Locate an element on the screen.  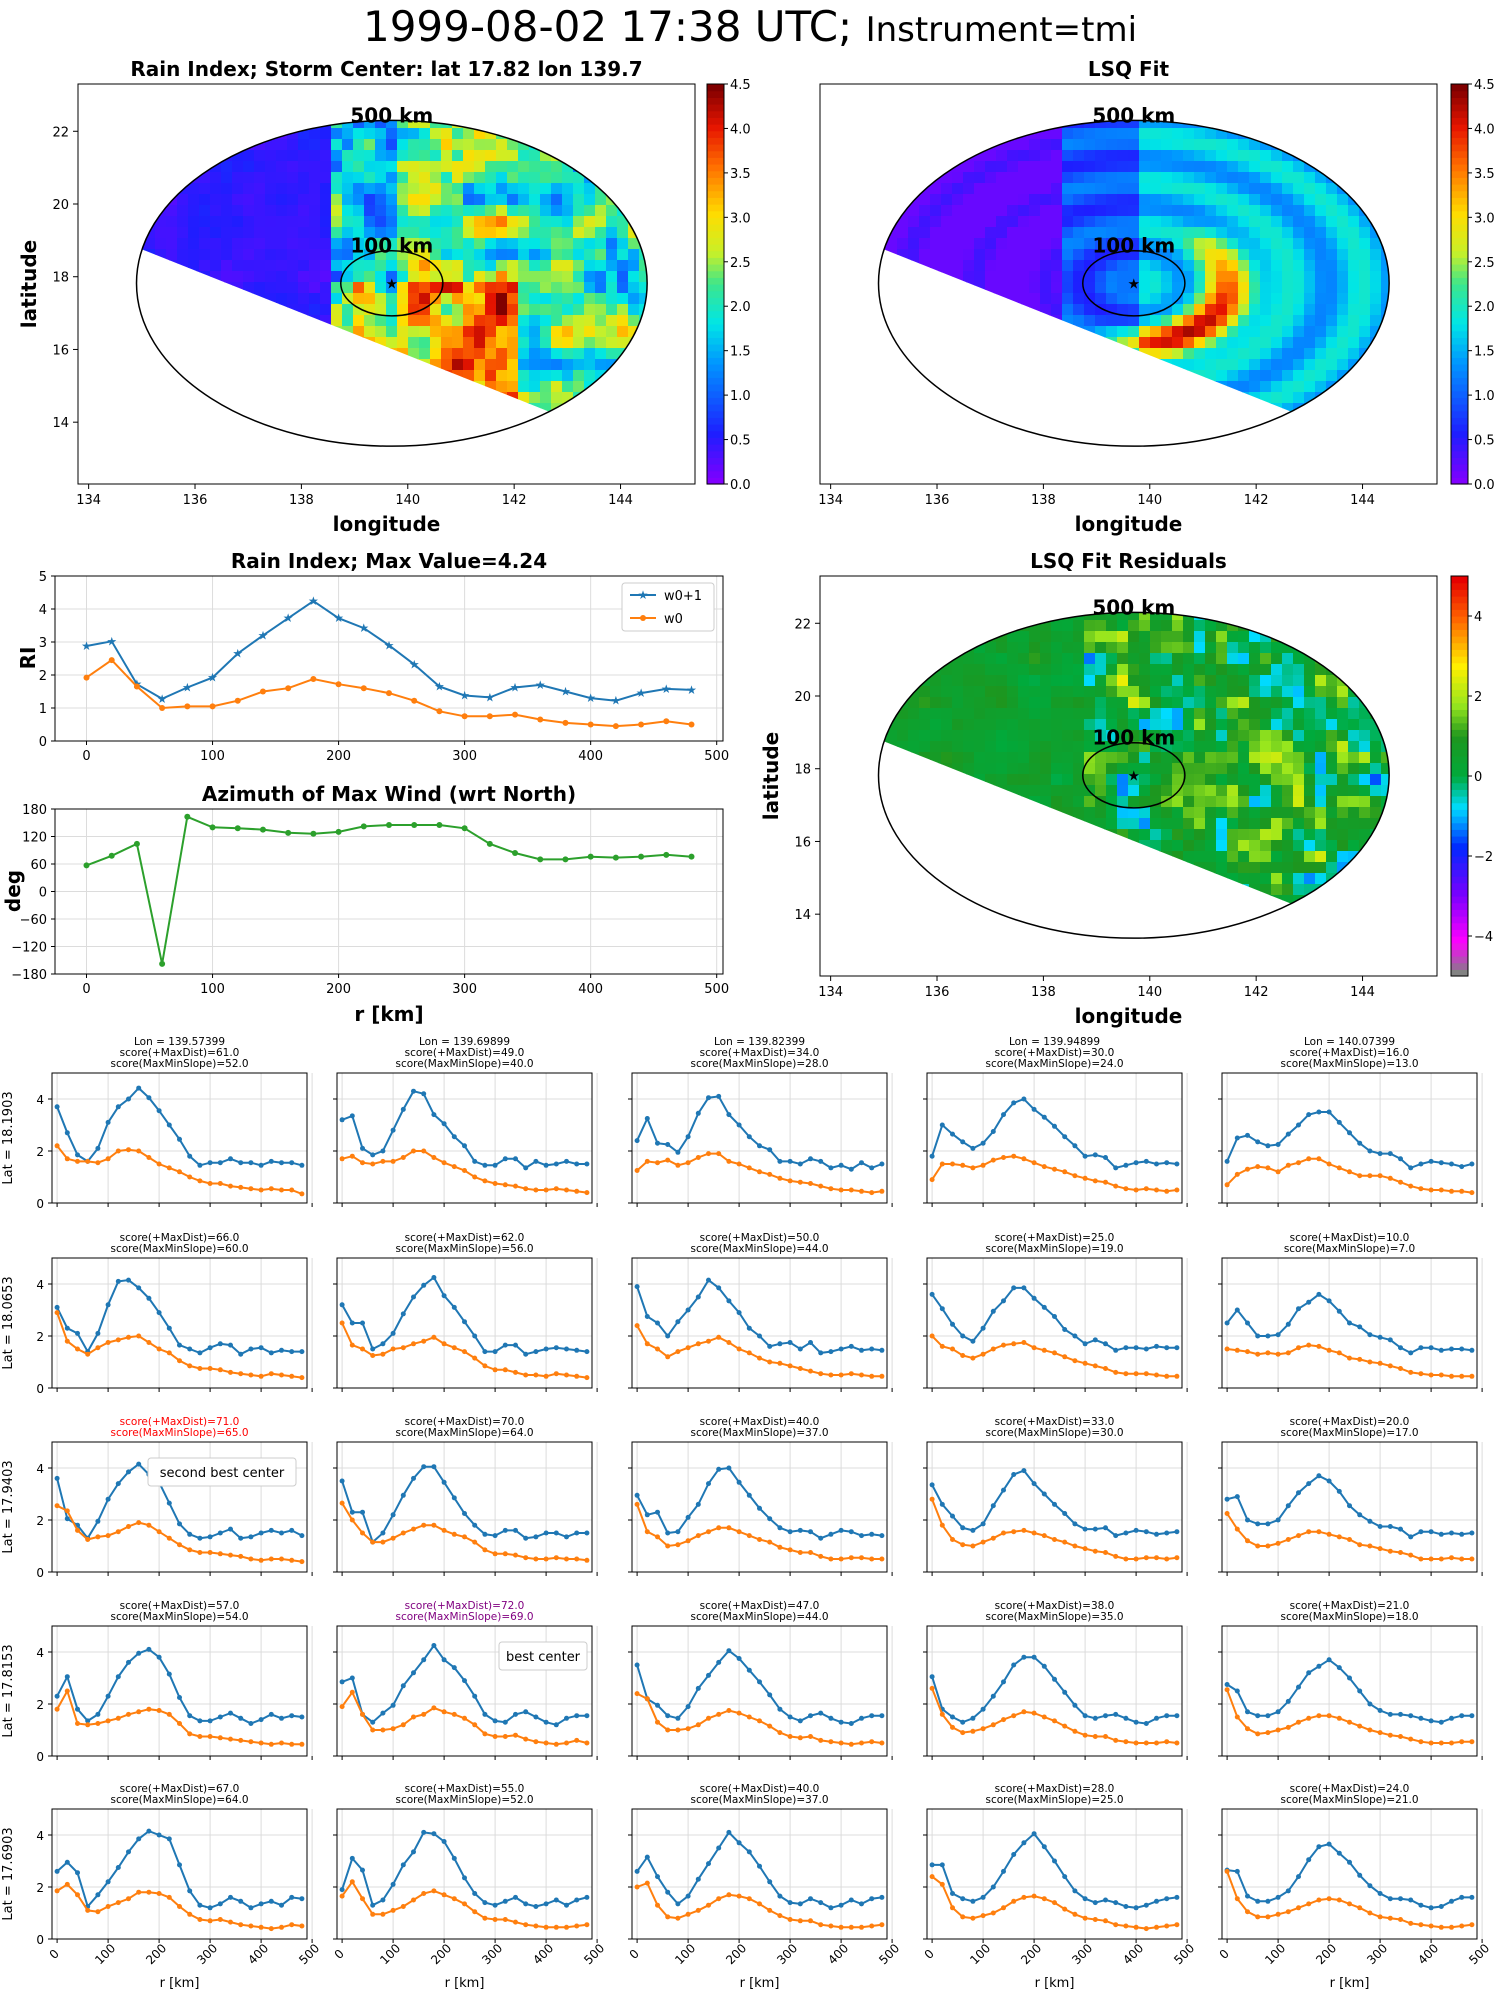
grid-panel-title: score(MaxMinSlope)=13.0 is located at coordinates (1349, 1064).